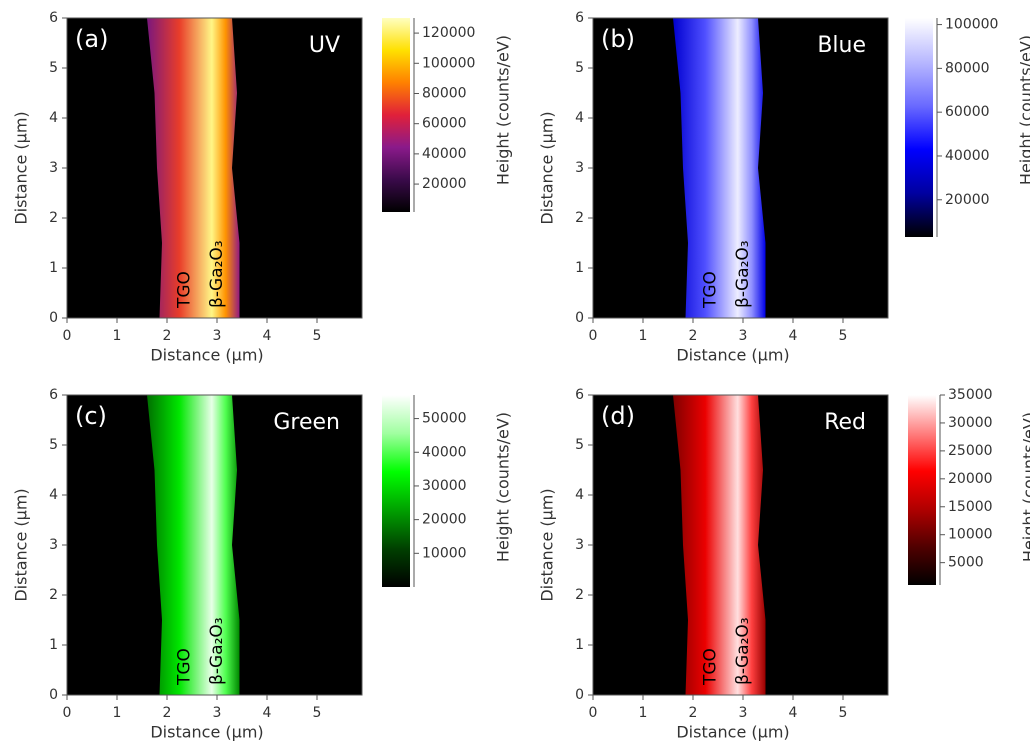 The width and height of the screenshot is (1030, 752). I want to click on channel-label: UV, so click(324, 45).